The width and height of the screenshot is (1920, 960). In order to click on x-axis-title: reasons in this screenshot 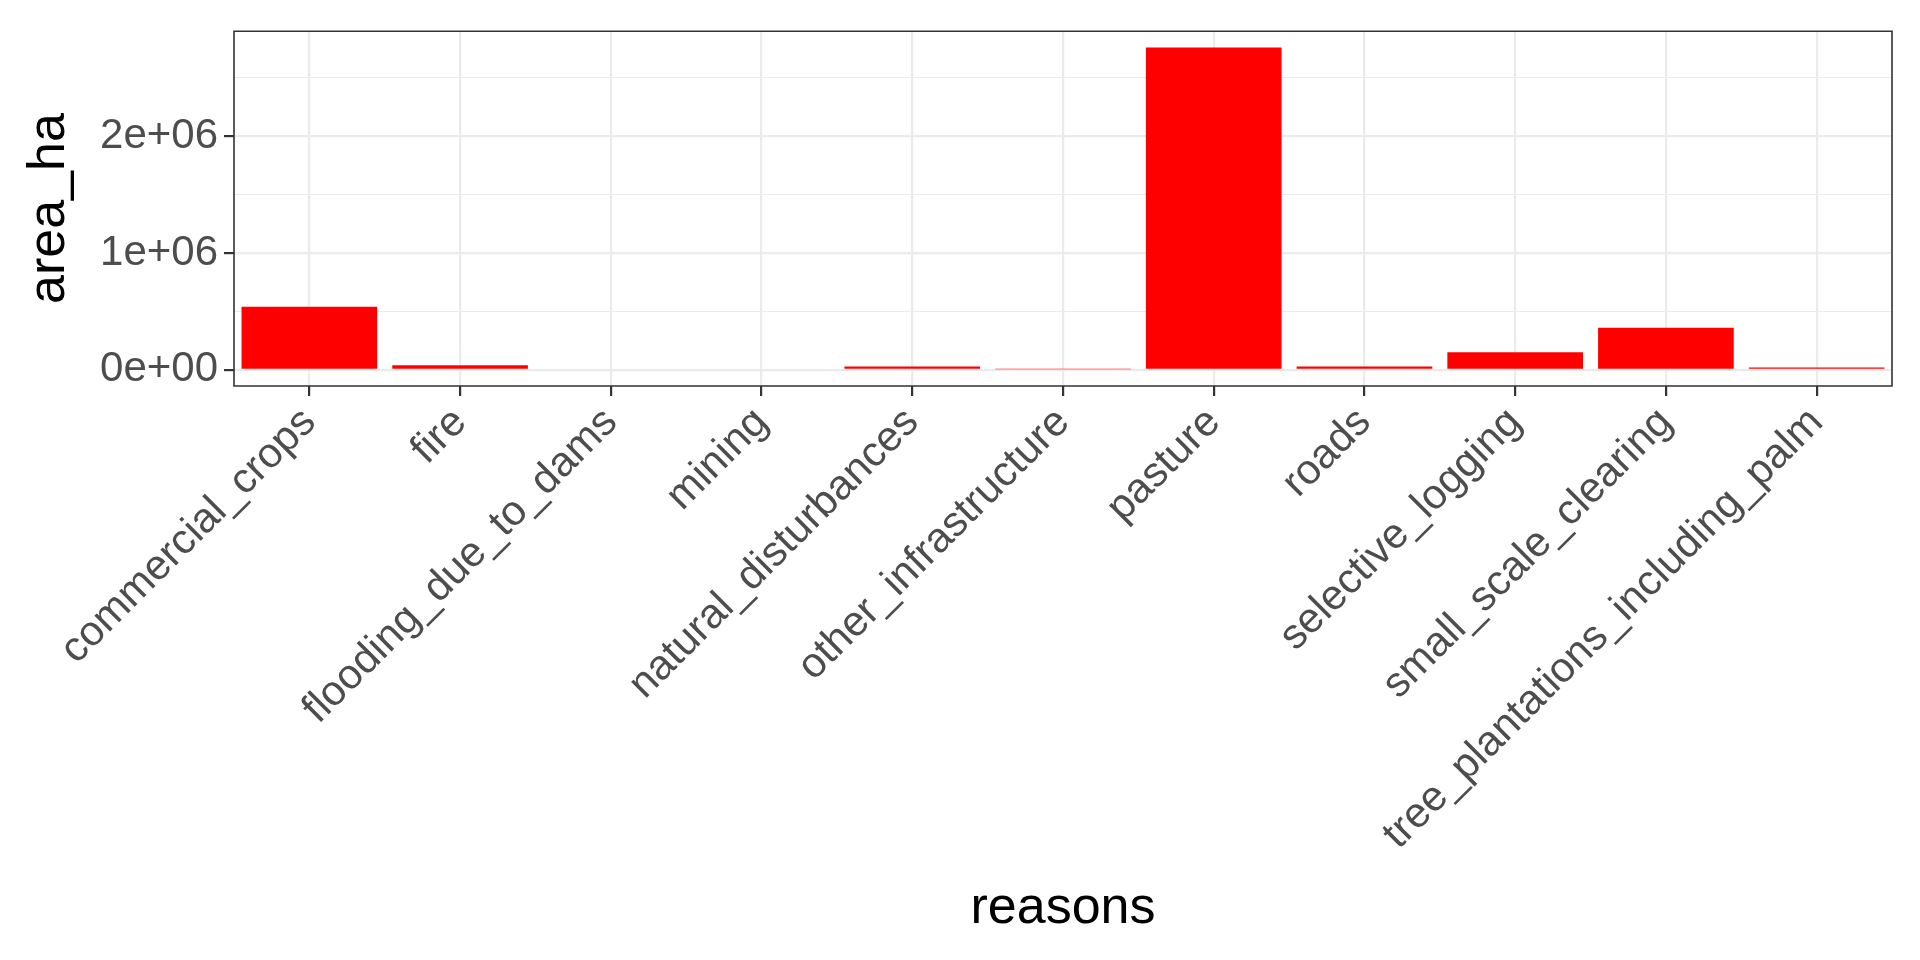, I will do `click(1063, 905)`.